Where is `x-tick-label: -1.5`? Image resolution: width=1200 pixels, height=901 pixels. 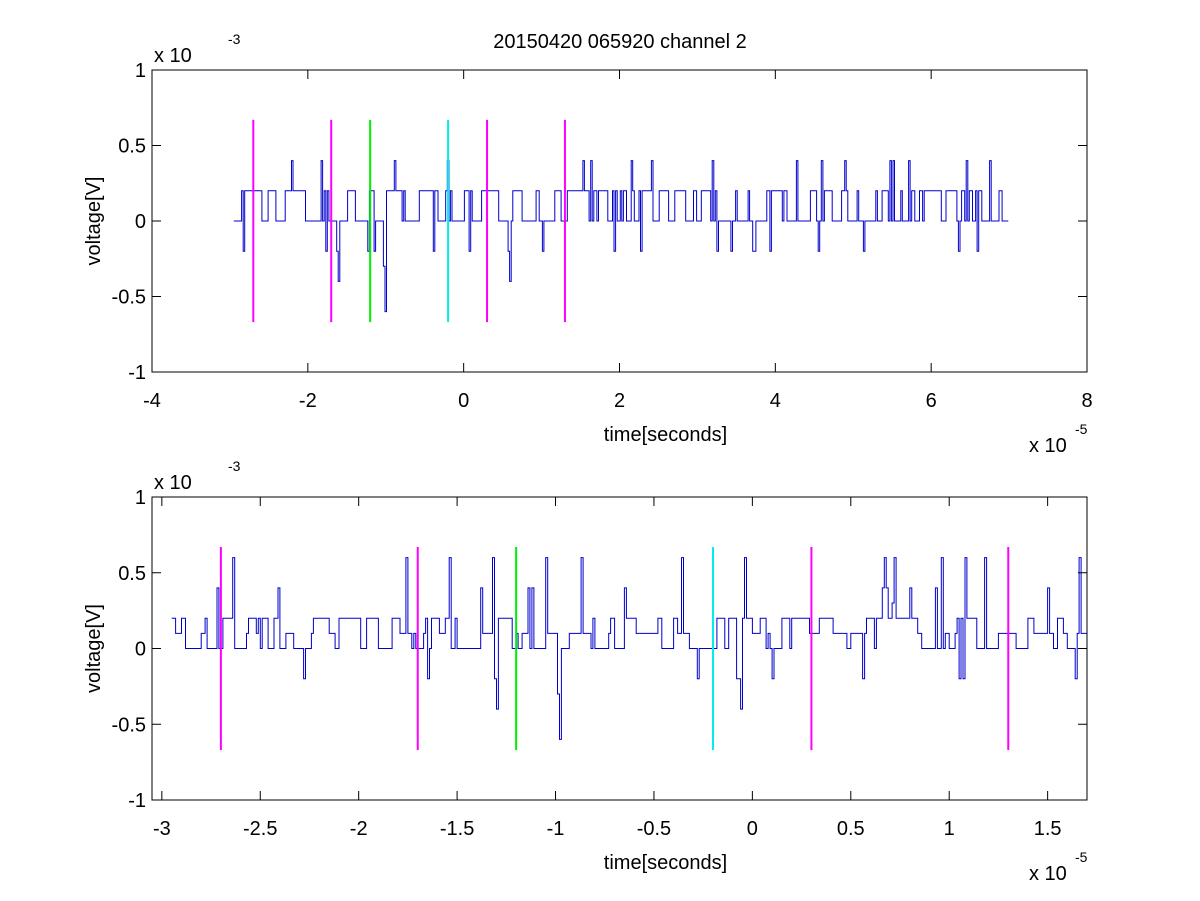 x-tick-label: -1.5 is located at coordinates (457, 829).